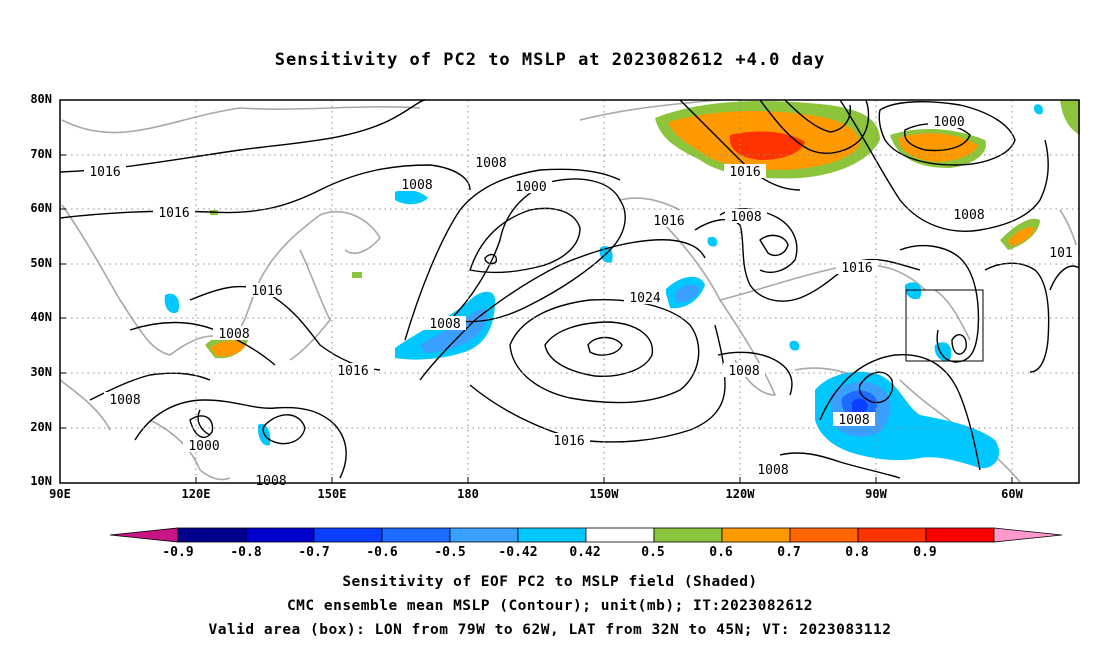 The image size is (1100, 650). I want to click on colorbar-label: -0.8, so click(246, 552).